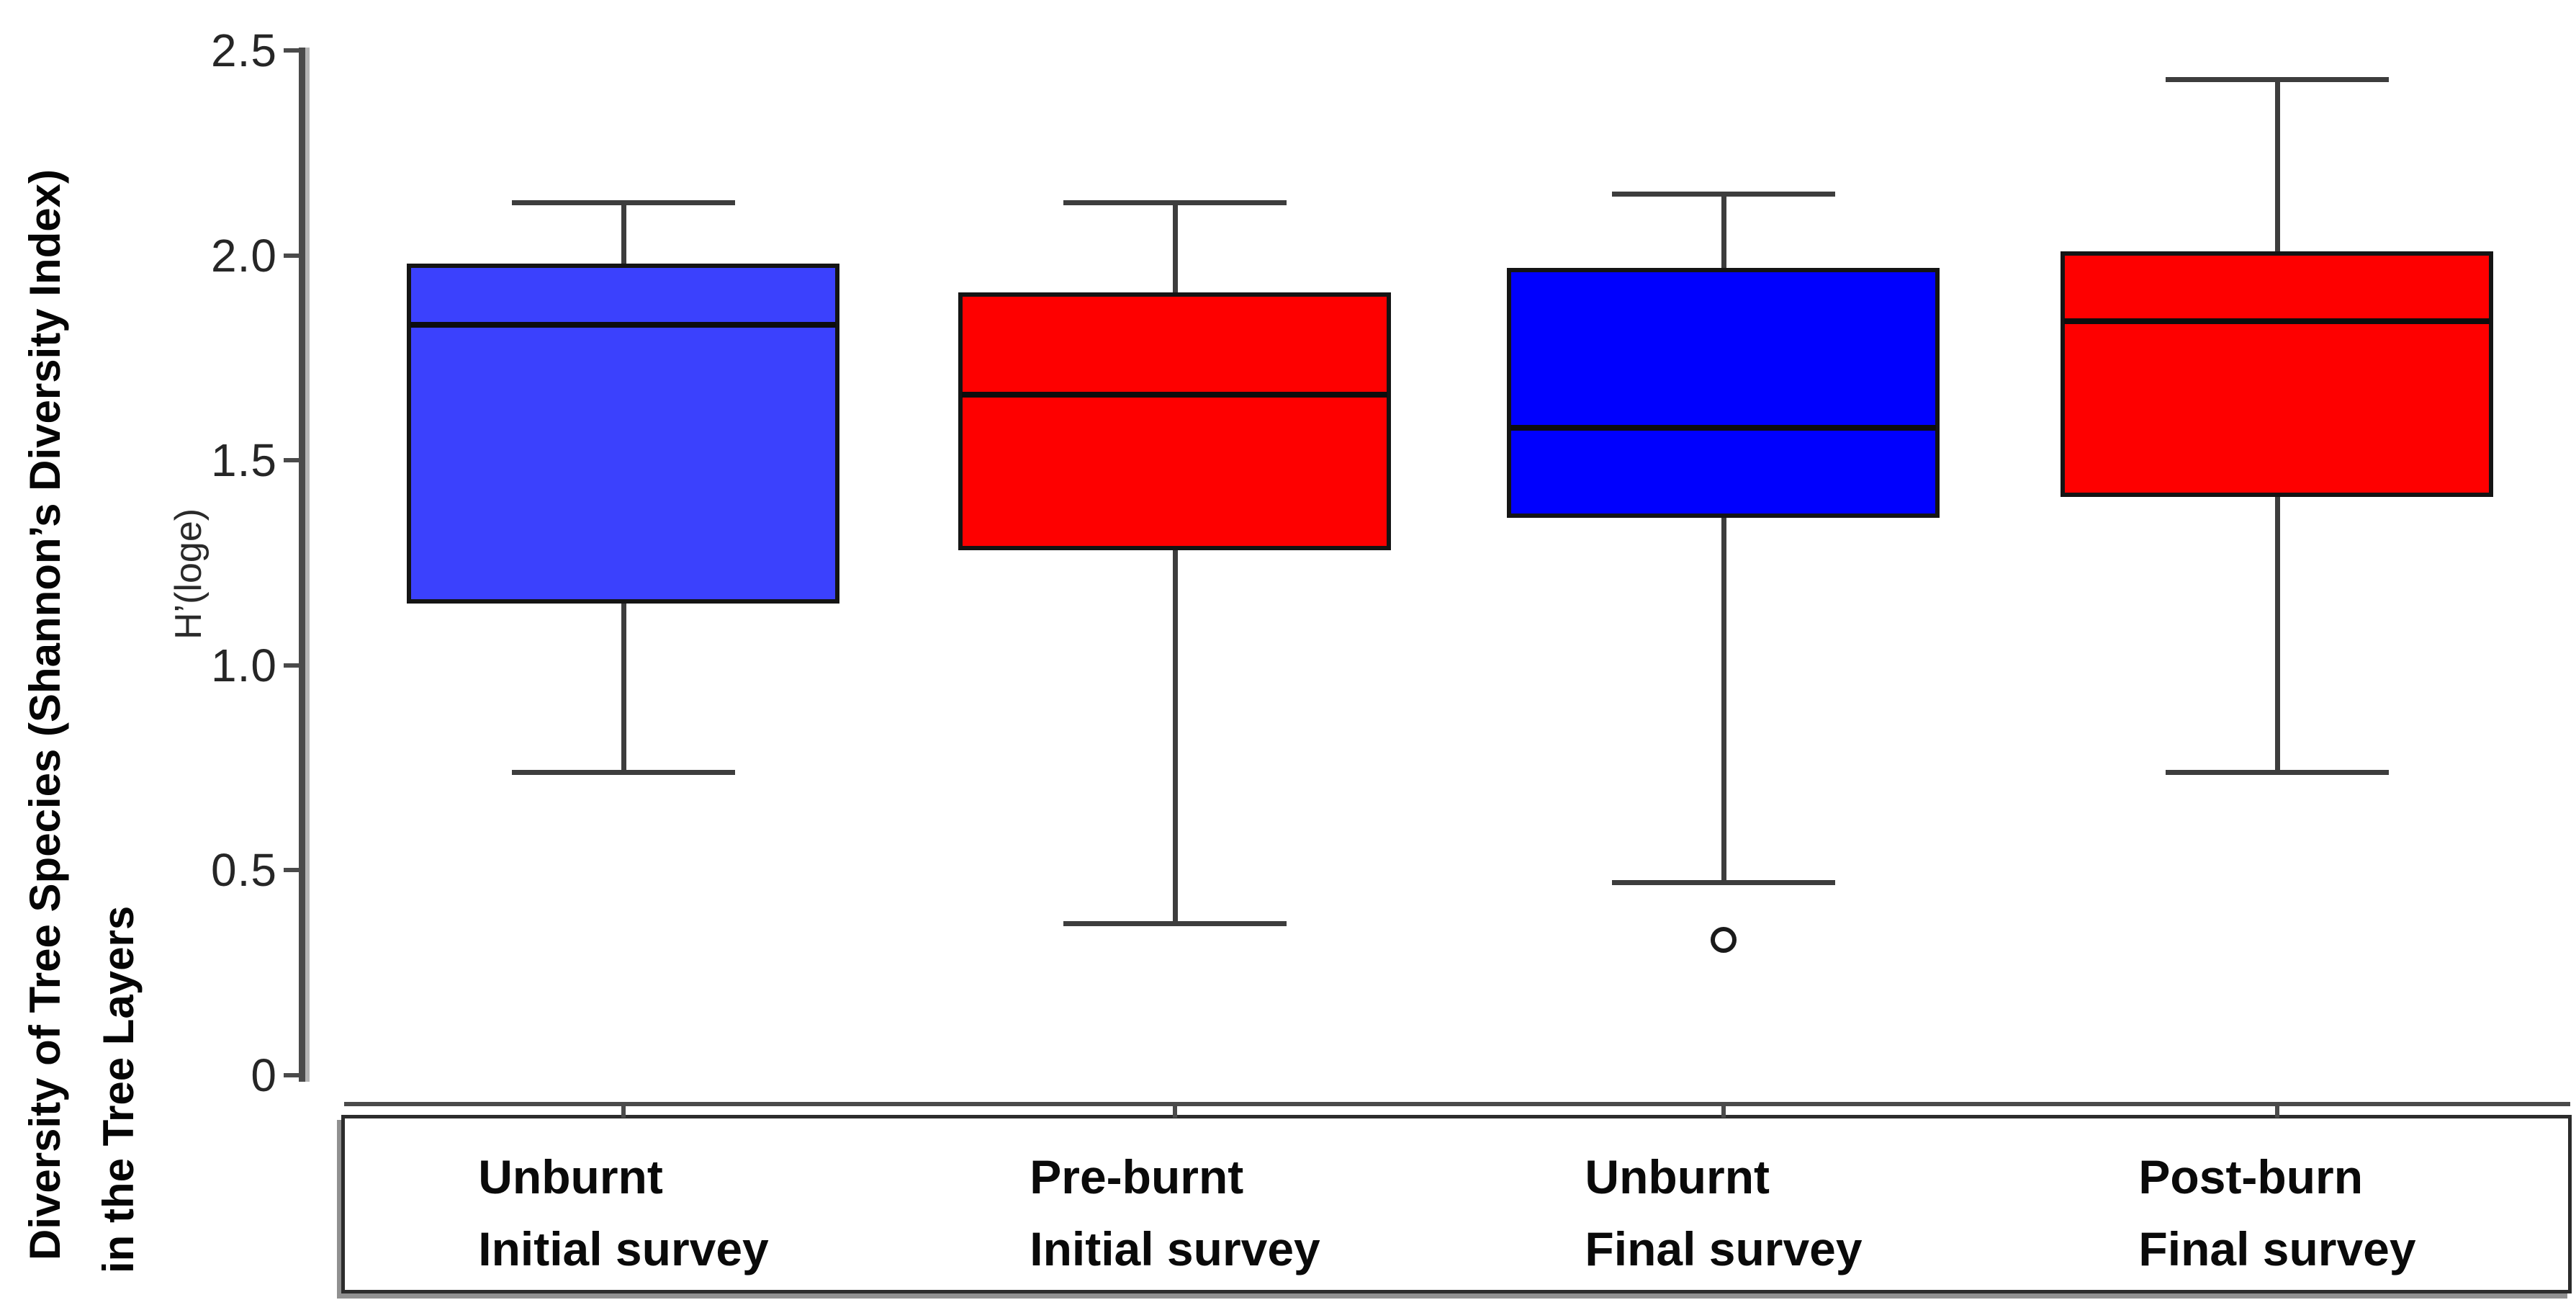  Describe the element at coordinates (302, 565) in the screenshot. I see `y-axis-line` at that location.